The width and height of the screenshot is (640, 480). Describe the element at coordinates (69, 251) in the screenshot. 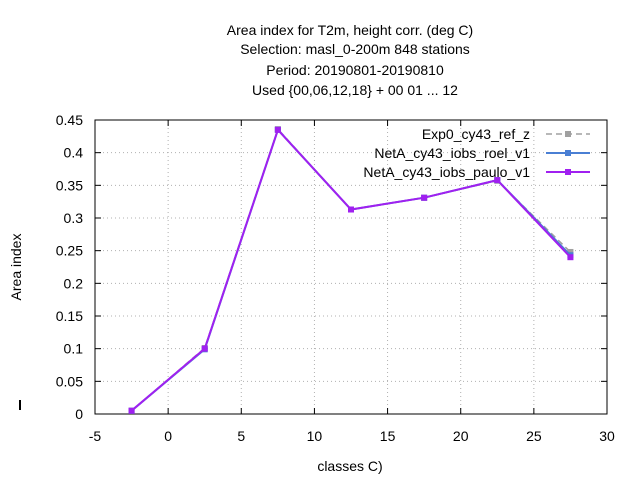

I see `y-tick-label: 0.25` at that location.